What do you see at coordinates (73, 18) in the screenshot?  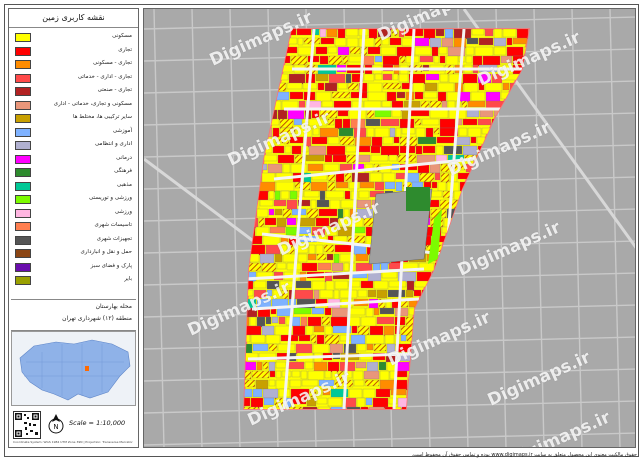 I see `legend-title: نقشه کاربری زمین` at bounding box center [73, 18].